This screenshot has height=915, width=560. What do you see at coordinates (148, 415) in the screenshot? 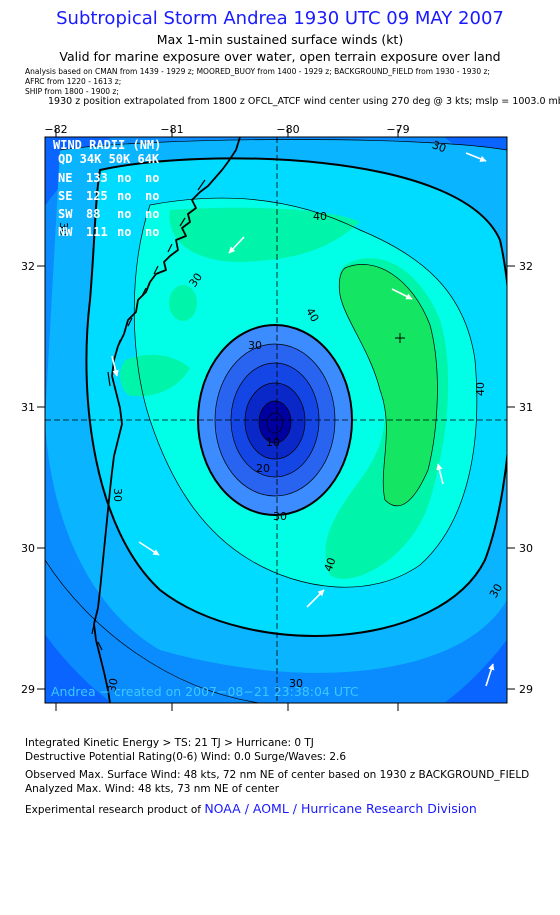
I see `barrier-islands` at bounding box center [148, 415].